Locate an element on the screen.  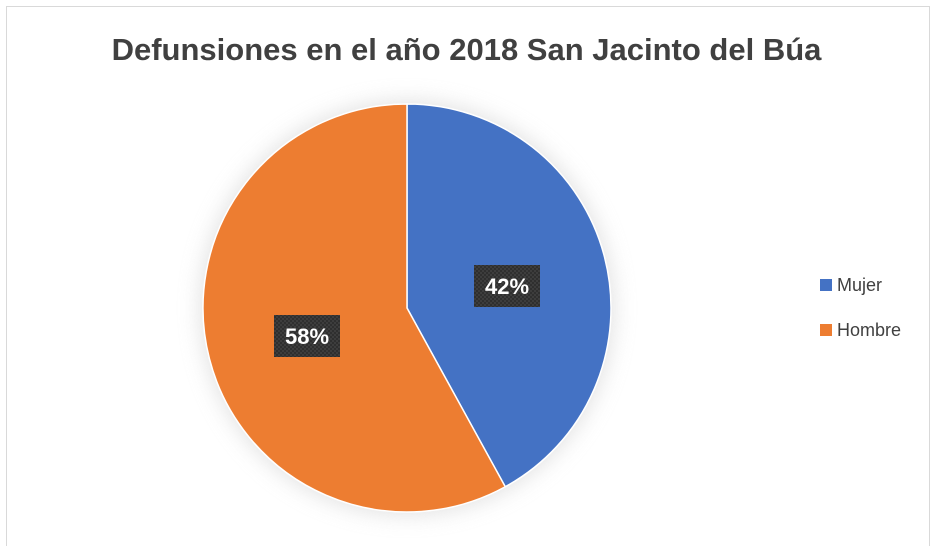
data-label-bg-mujer is located at coordinates (507, 286).